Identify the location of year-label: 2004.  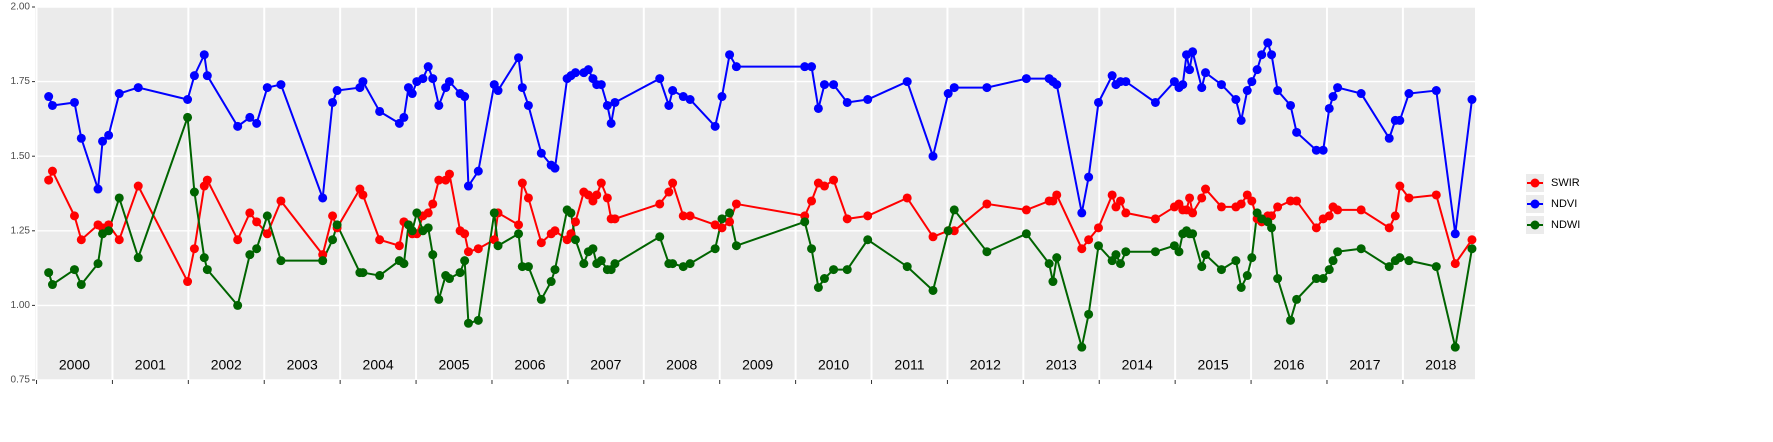
(378, 365).